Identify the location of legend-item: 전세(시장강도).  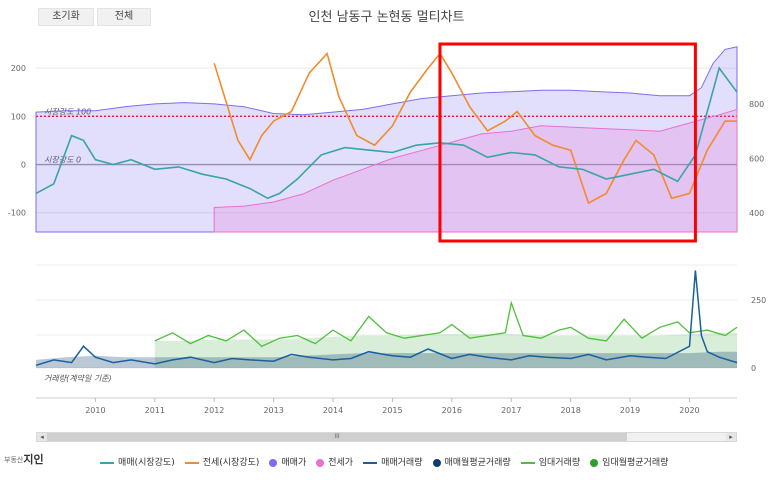
(222, 461).